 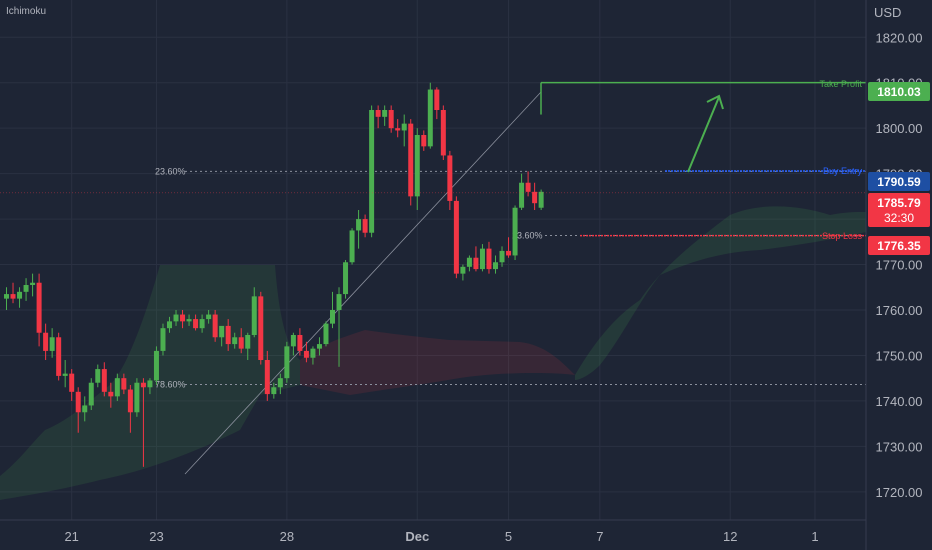 I want to click on take-profit-value: 1810.03, so click(x=899, y=92).